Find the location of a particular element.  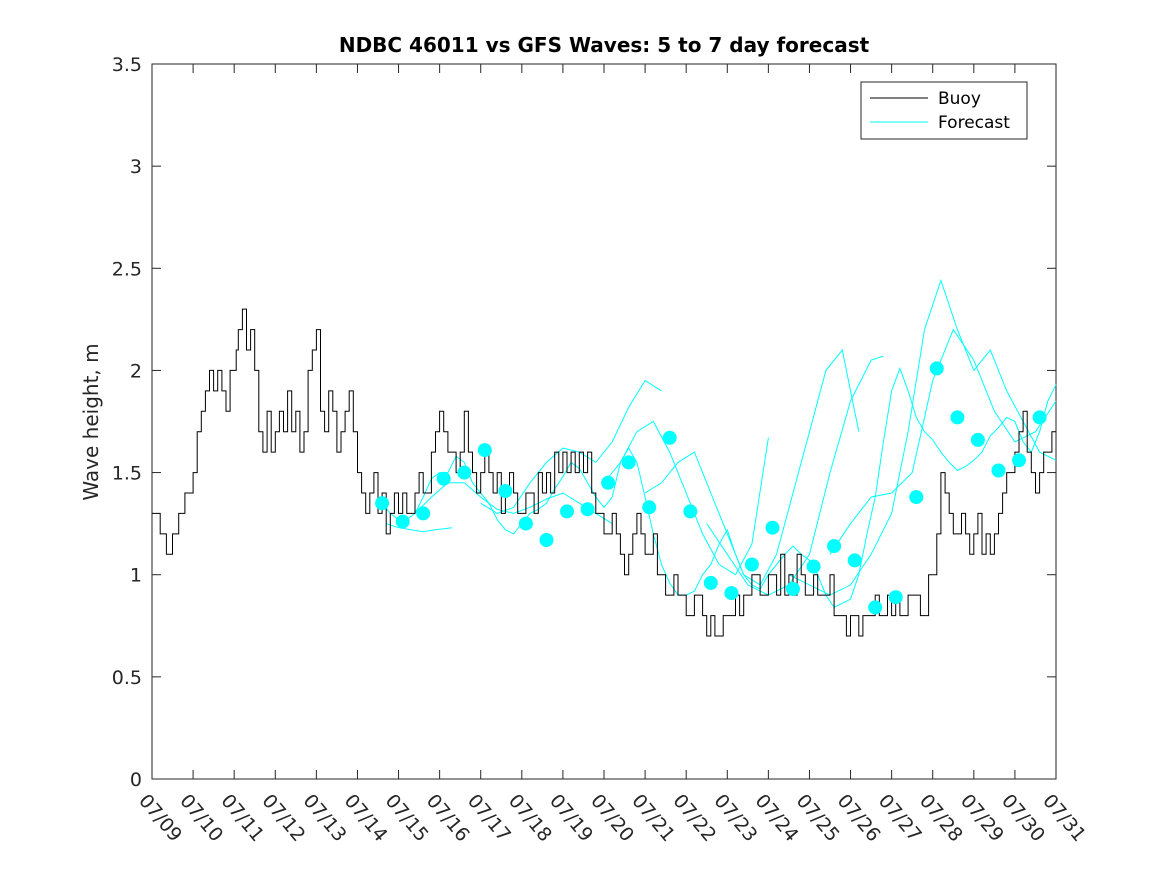

legend-buoy-label: Buoy is located at coordinates (959, 99).